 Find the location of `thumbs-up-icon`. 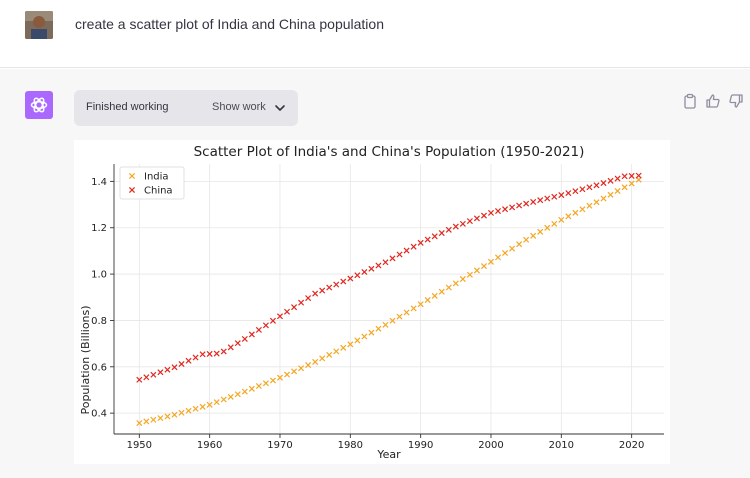

thumbs-up-icon is located at coordinates (713, 101).